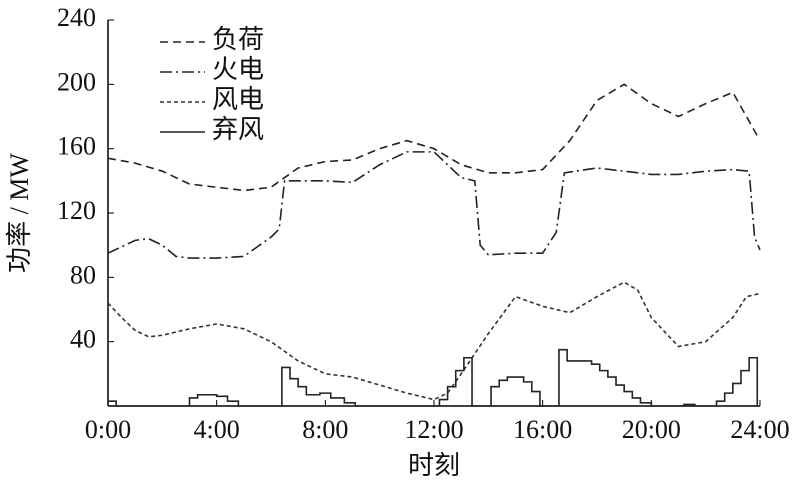 Image resolution: width=800 pixels, height=487 pixels. I want to click on x-tick-label: 0:00, so click(108, 429).